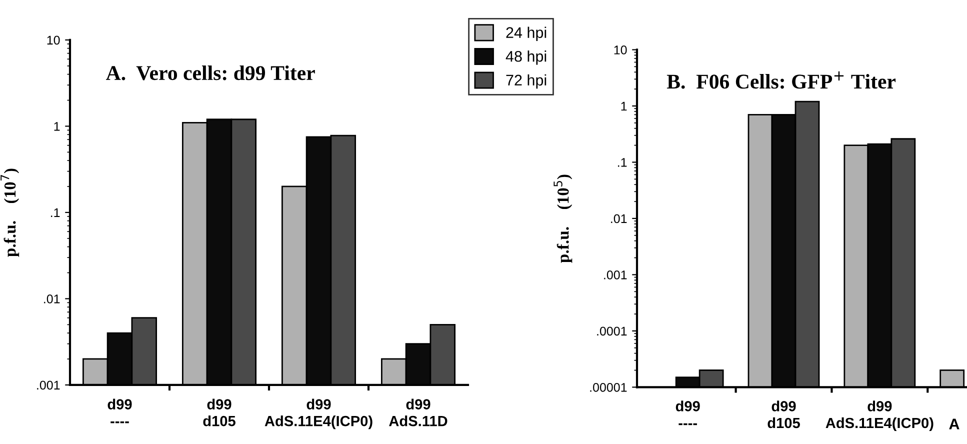 The image size is (967, 444). Describe the element at coordinates (526, 57) in the screenshot. I see `legend-label: 48 hpi` at that location.